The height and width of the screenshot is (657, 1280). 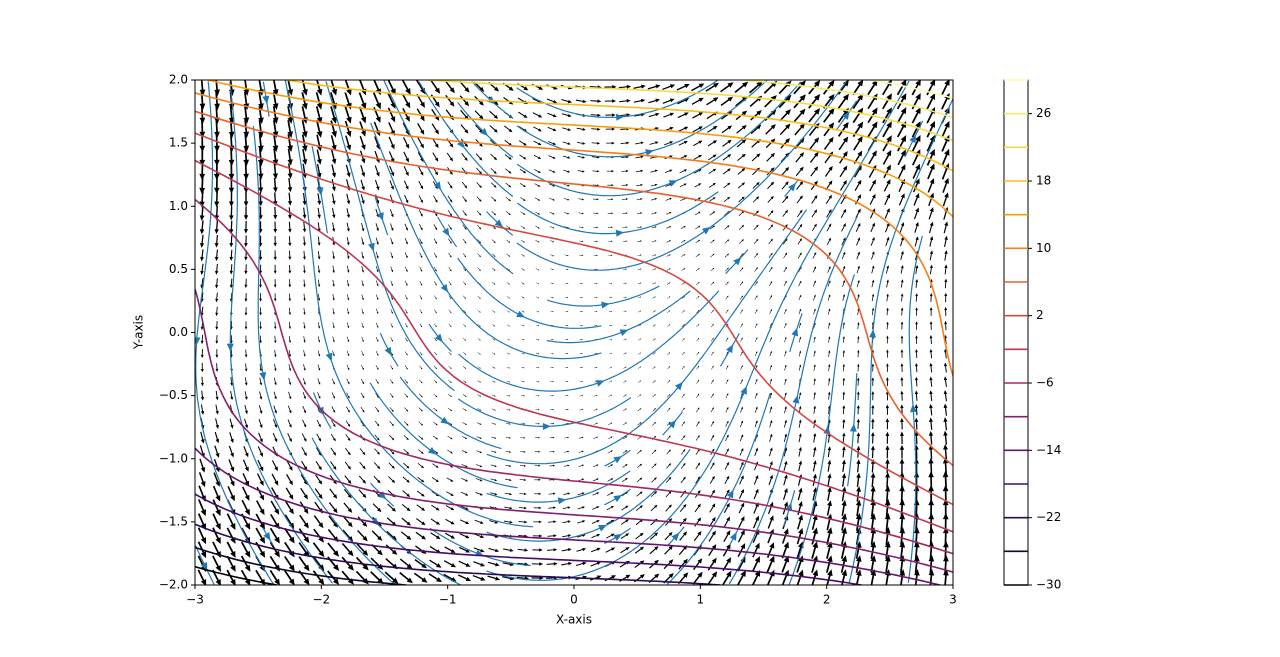 What do you see at coordinates (793, 400) in the screenshot?
I see `streamline` at bounding box center [793, 400].